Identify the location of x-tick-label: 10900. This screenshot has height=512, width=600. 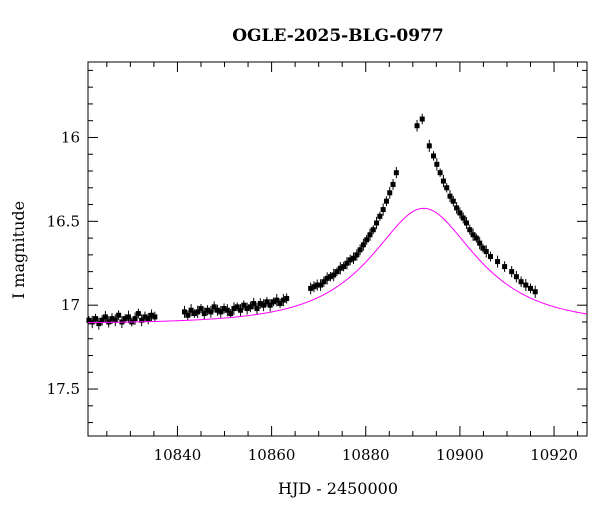
(460, 455).